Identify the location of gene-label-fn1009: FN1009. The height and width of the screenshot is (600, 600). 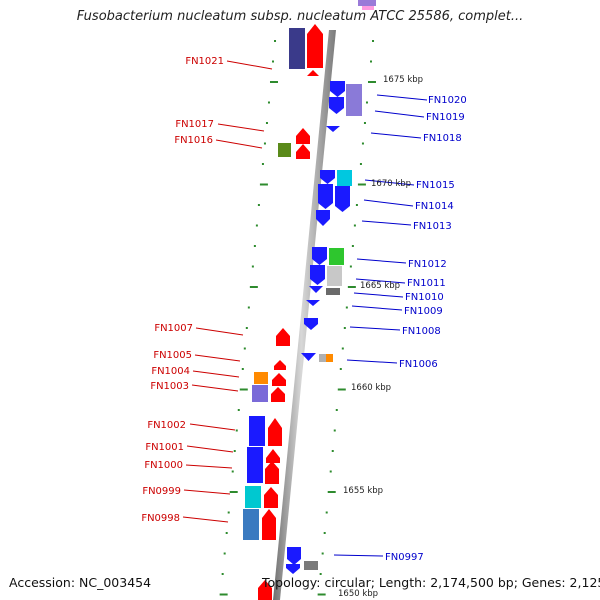
(423, 311).